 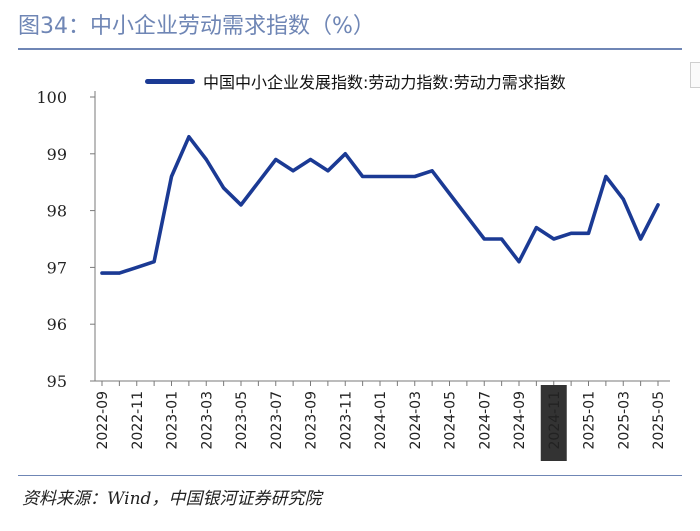 I want to click on y-tick-label: 98, so click(x=57, y=211).